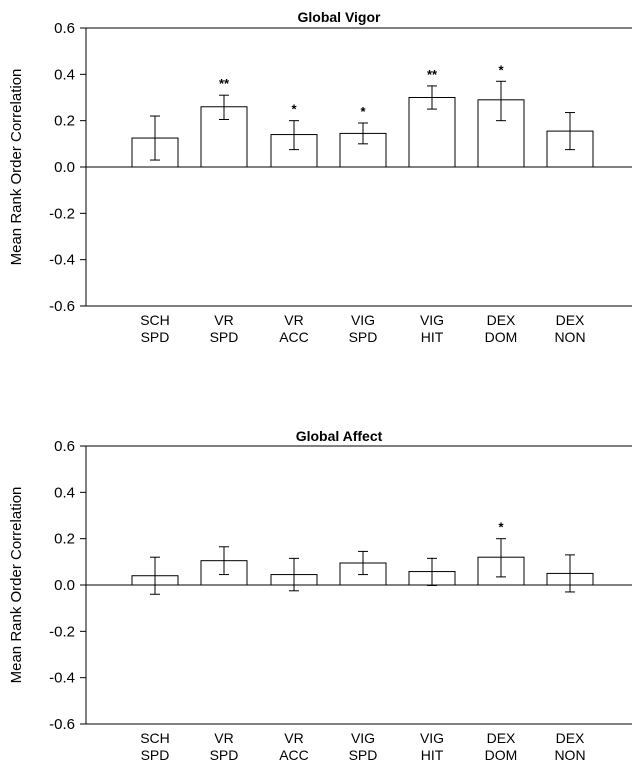  What do you see at coordinates (339, 436) in the screenshot?
I see `chart-title: Global Affect` at bounding box center [339, 436].